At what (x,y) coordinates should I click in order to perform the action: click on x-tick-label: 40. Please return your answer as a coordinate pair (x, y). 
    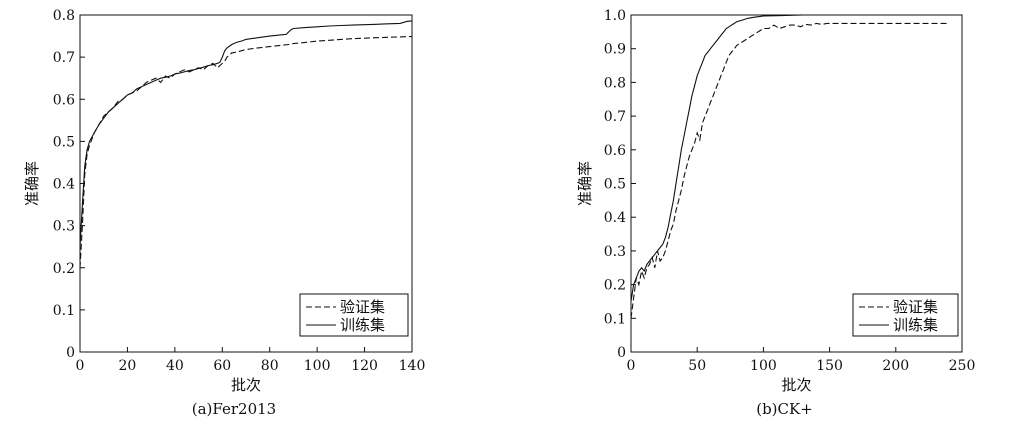
    Looking at the image, I should click on (175, 366).